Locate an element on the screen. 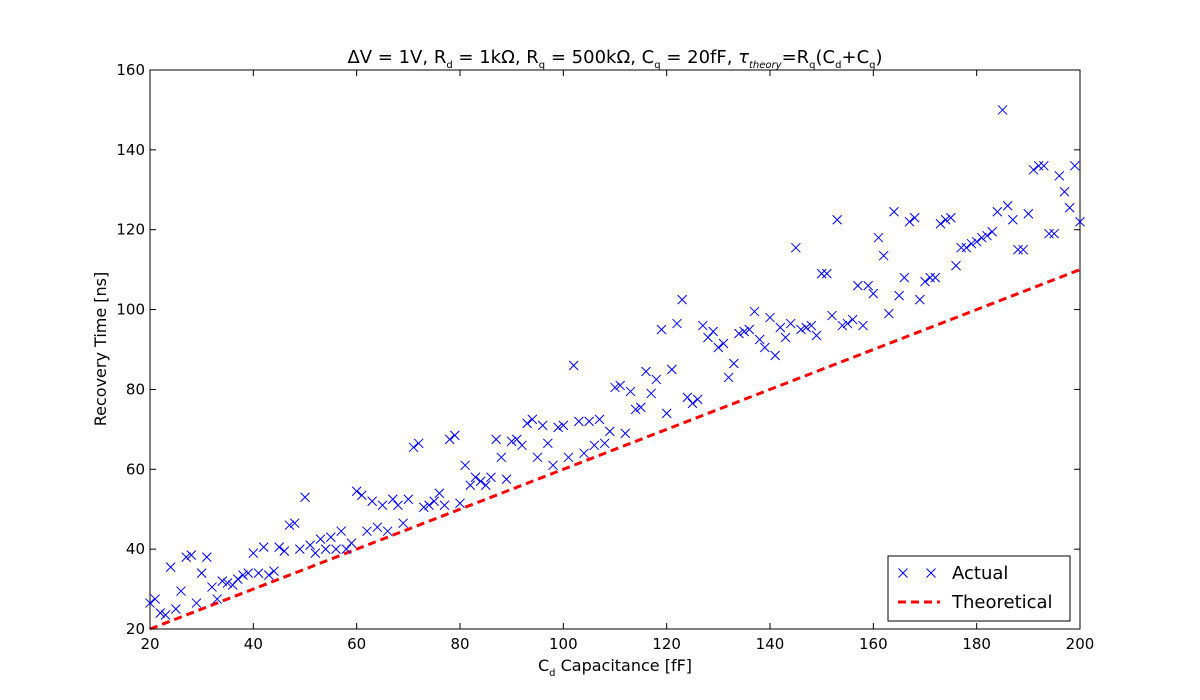 Image resolution: width=1200 pixels, height=700 pixels. x-tick-label: 120 is located at coordinates (666, 644).